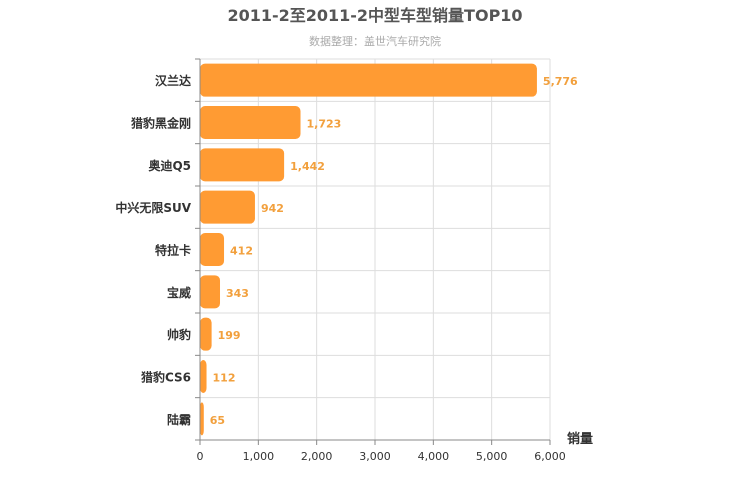 The width and height of the screenshot is (750, 500). What do you see at coordinates (307, 166) in the screenshot?
I see `data-label: 1,442` at bounding box center [307, 166].